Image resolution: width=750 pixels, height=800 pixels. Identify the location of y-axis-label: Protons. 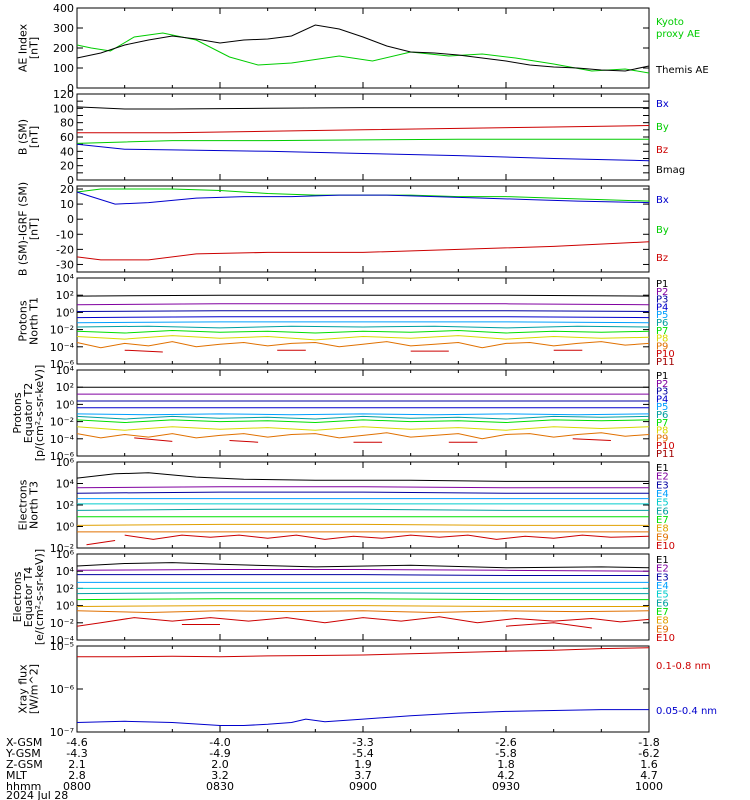
(17, 412).